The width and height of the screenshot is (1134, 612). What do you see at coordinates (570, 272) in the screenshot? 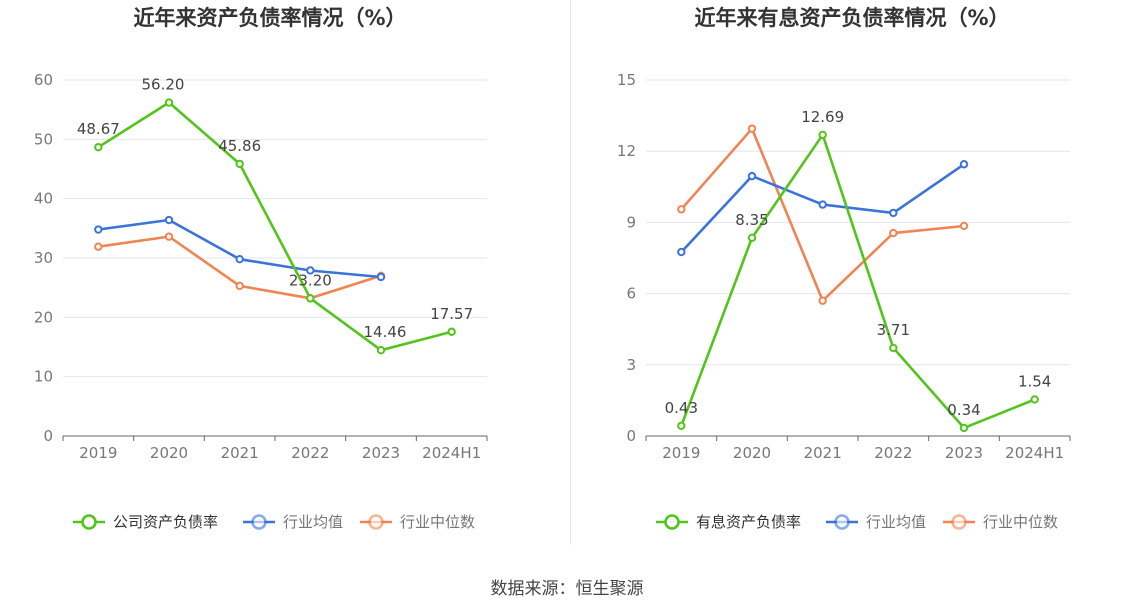
I see `panel-divider` at bounding box center [570, 272].